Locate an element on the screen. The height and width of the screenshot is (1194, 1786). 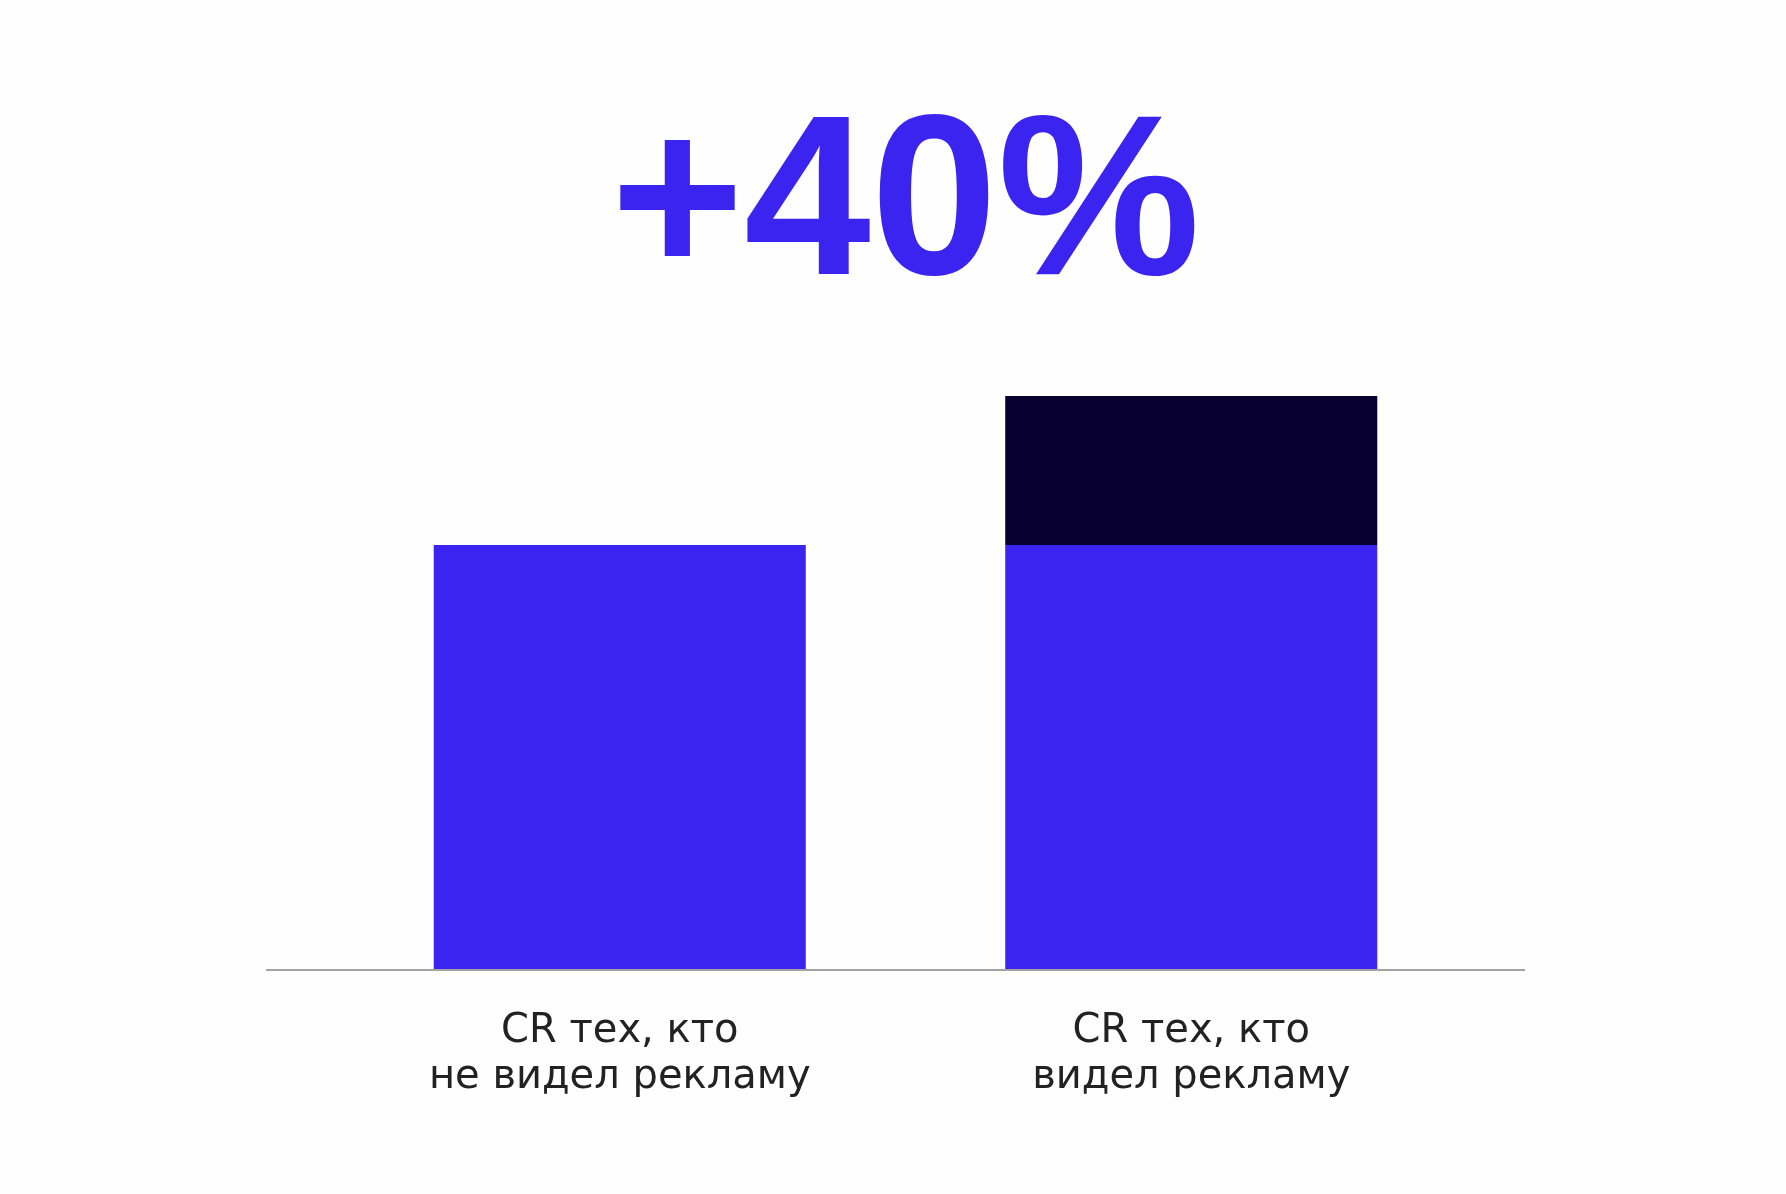
x-tick-label: CR тех, кто видел рекламу is located at coordinates (1191, 1051).